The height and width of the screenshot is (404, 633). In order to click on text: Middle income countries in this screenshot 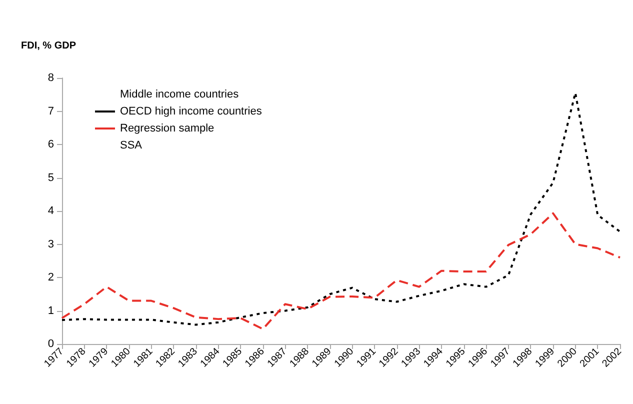, I will do `click(180, 94)`.